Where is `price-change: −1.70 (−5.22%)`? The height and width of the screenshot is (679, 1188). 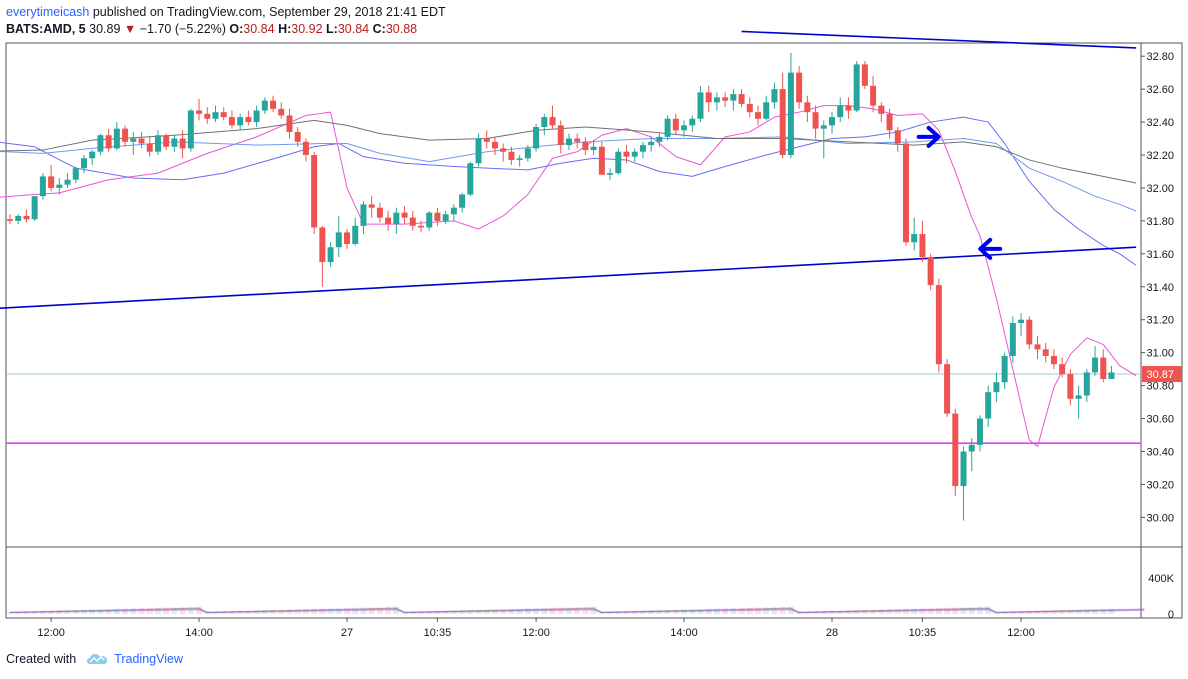
price-change: −1.70 (−5.22%) is located at coordinates (182, 29).